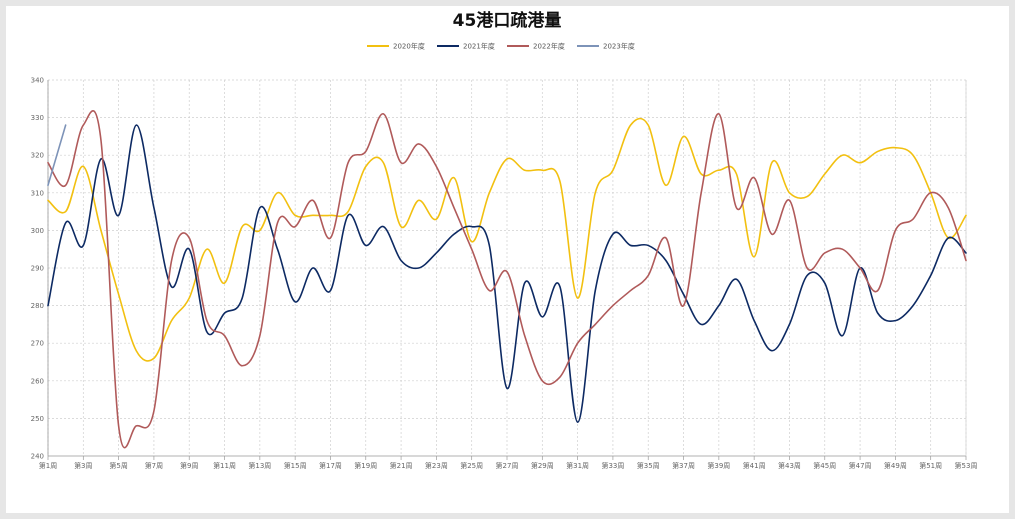 The image size is (1015, 519). What do you see at coordinates (471, 465) in the screenshot?
I see `x-tick-label: 第25周` at bounding box center [471, 465].